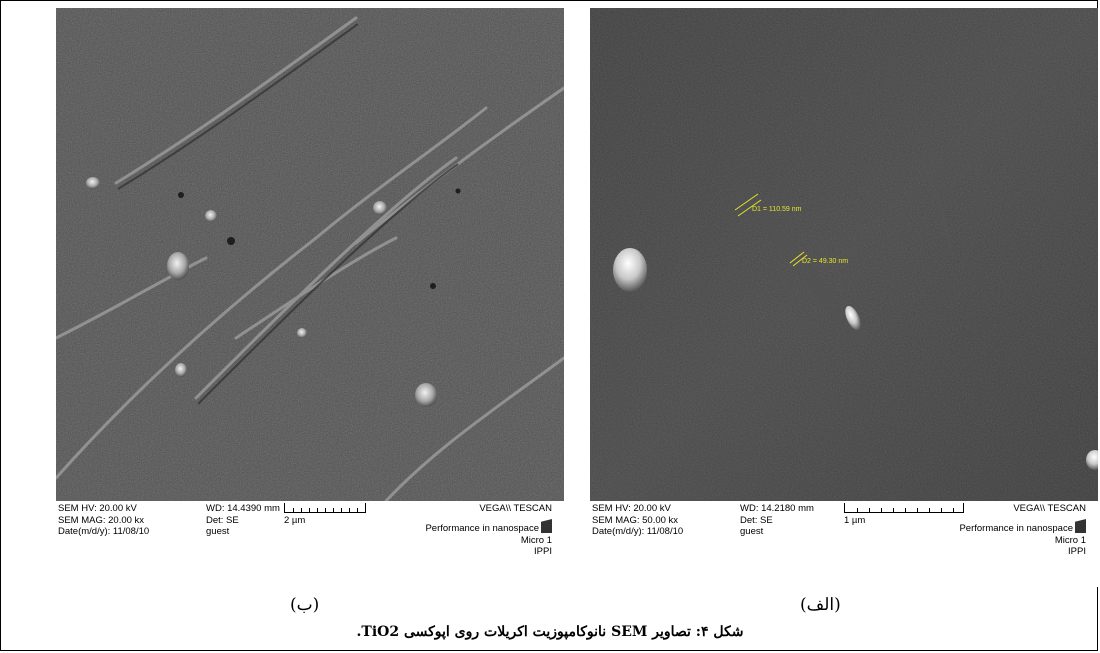 This screenshot has height=653, width=1100. I want to click on databar-mid-column: WD: 14.4390 mm Det: SE guest, so click(243, 520).